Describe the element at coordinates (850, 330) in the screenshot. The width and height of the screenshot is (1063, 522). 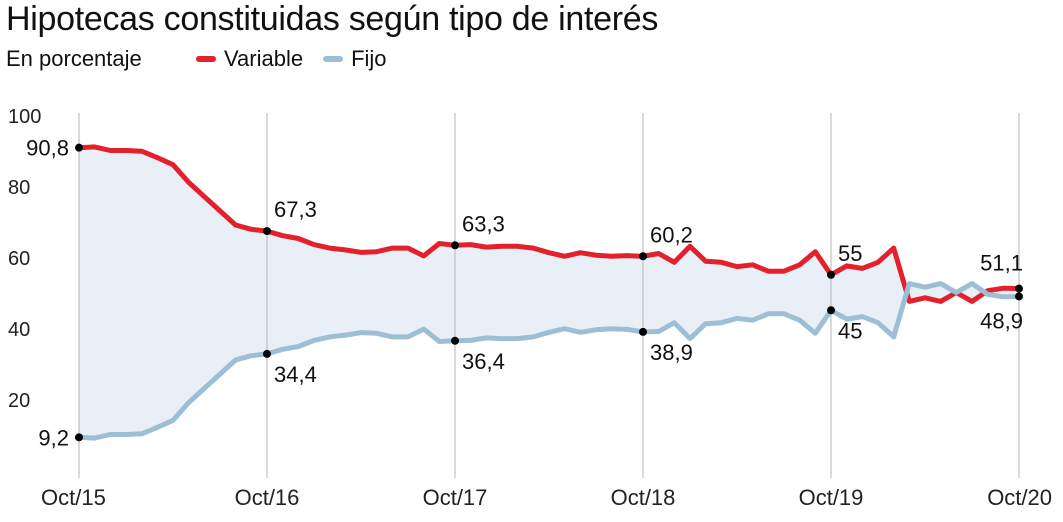
I see `data-label: 45` at that location.